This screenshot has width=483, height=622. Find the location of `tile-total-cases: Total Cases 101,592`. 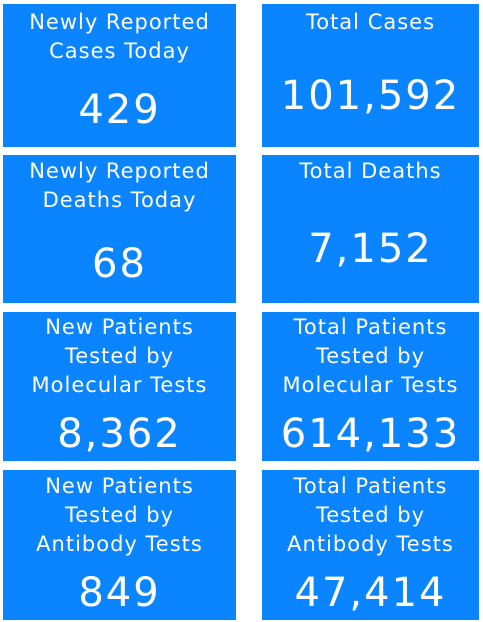

tile-total-cases: Total Cases 101,592 is located at coordinates (370, 75).